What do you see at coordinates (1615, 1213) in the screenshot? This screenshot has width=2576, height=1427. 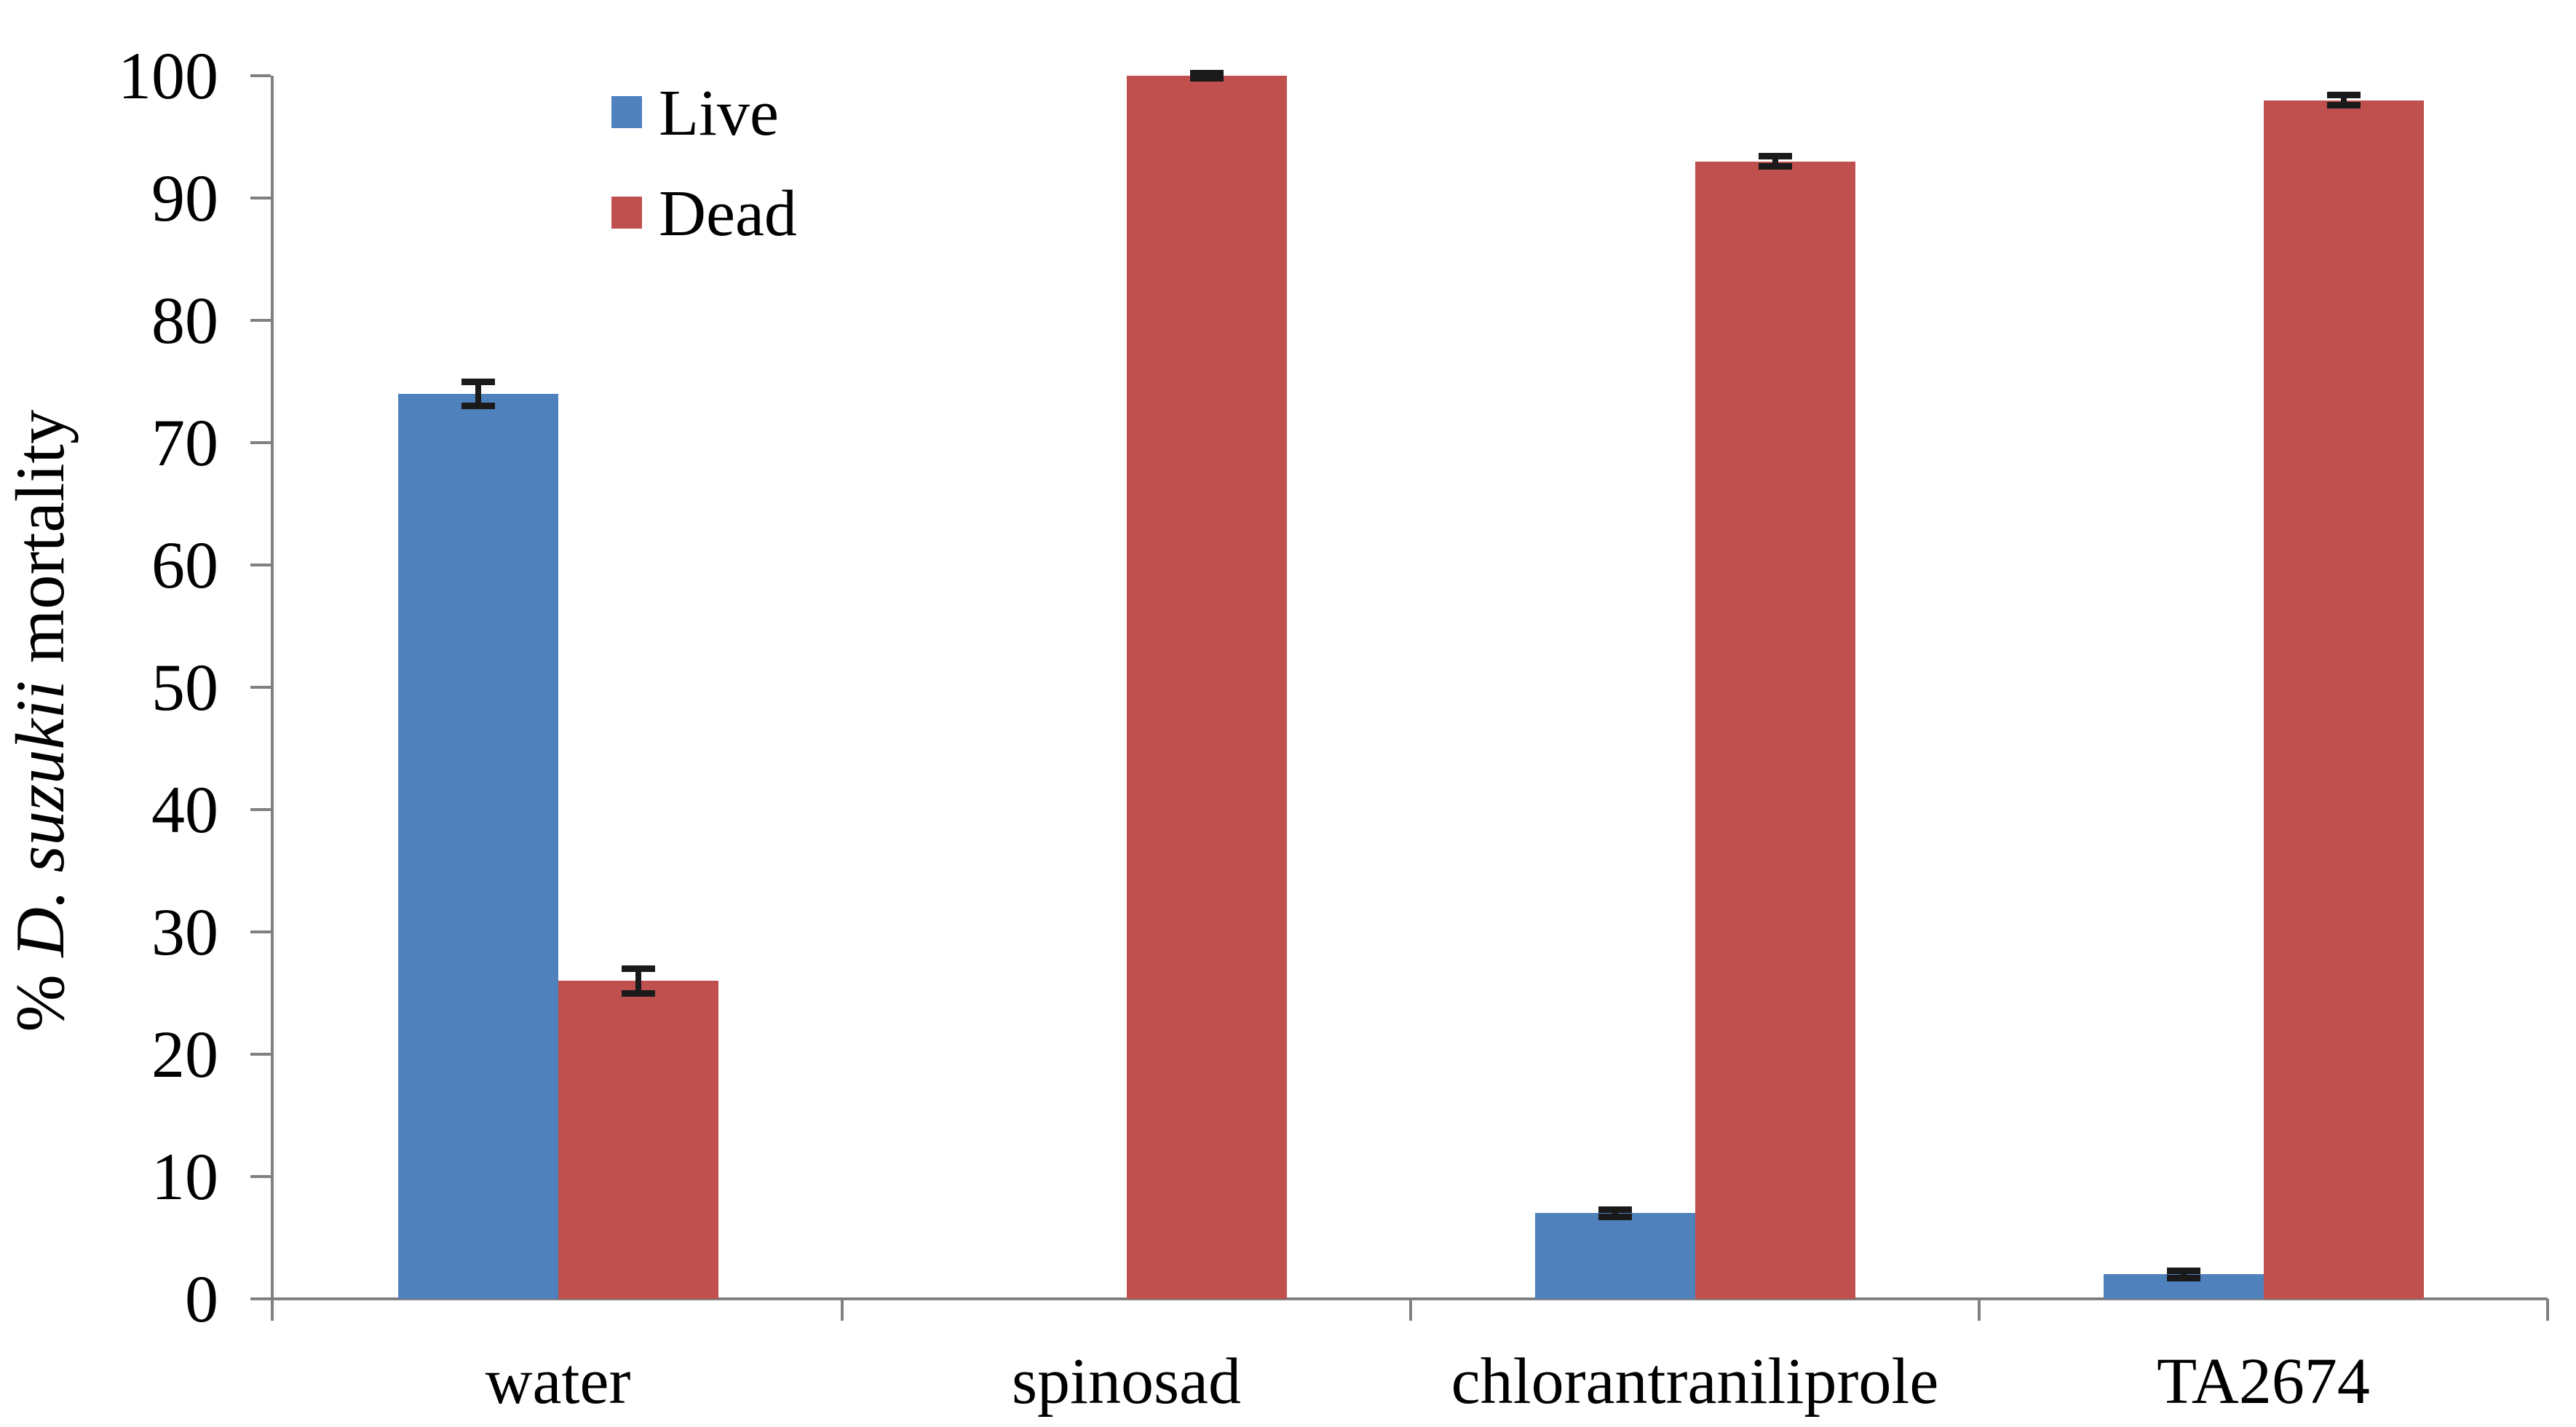 I see `error-bar-live-chlorantraniliprole-line` at bounding box center [1615, 1213].